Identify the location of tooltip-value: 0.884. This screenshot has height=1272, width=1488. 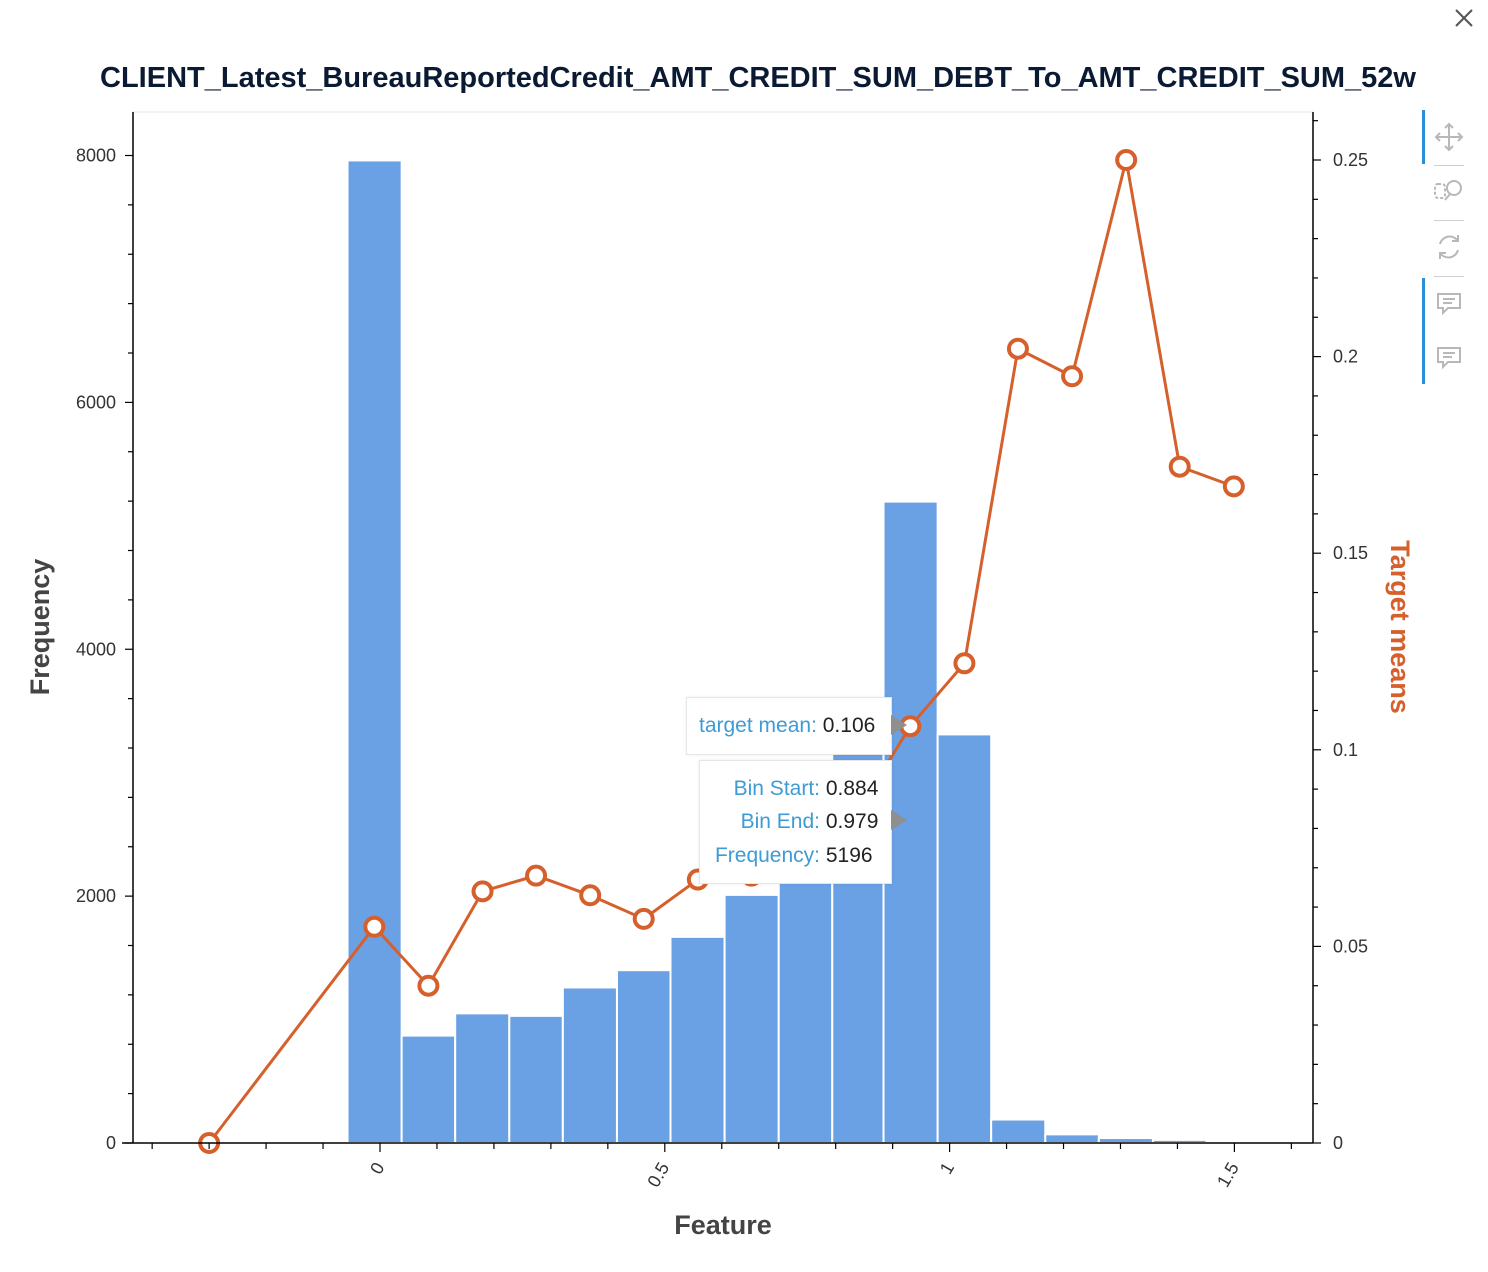
(852, 788).